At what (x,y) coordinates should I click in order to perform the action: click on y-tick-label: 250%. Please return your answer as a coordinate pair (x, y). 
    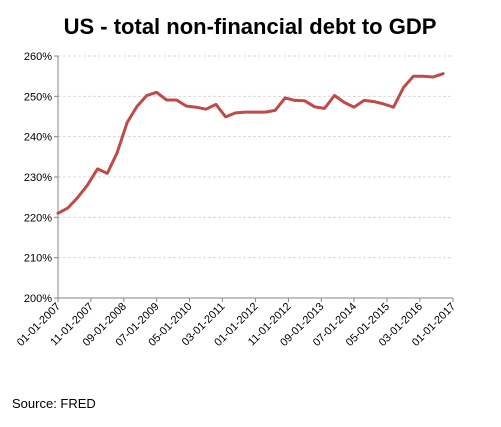
    Looking at the image, I should click on (38, 97).